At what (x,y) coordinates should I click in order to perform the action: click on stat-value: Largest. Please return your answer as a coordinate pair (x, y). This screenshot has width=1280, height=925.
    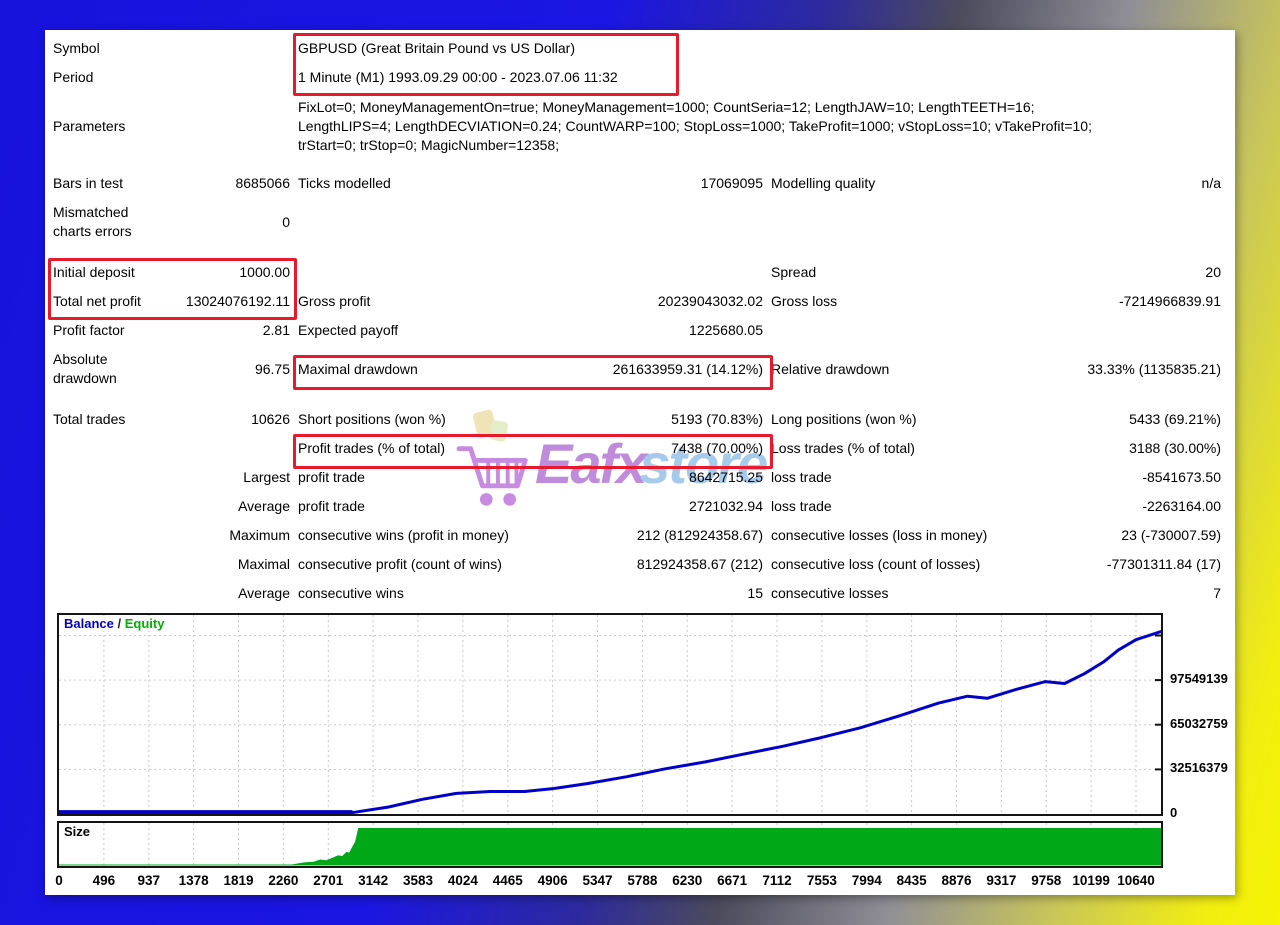
    Looking at the image, I should click on (266, 477).